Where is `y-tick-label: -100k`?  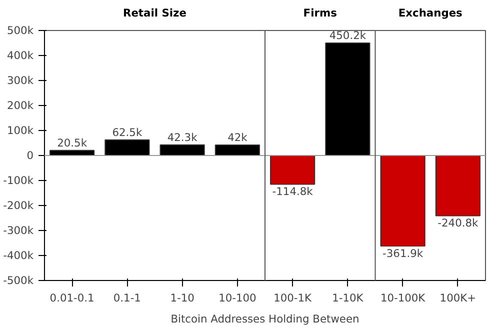
y-tick-label: -100k is located at coordinates (18, 180).